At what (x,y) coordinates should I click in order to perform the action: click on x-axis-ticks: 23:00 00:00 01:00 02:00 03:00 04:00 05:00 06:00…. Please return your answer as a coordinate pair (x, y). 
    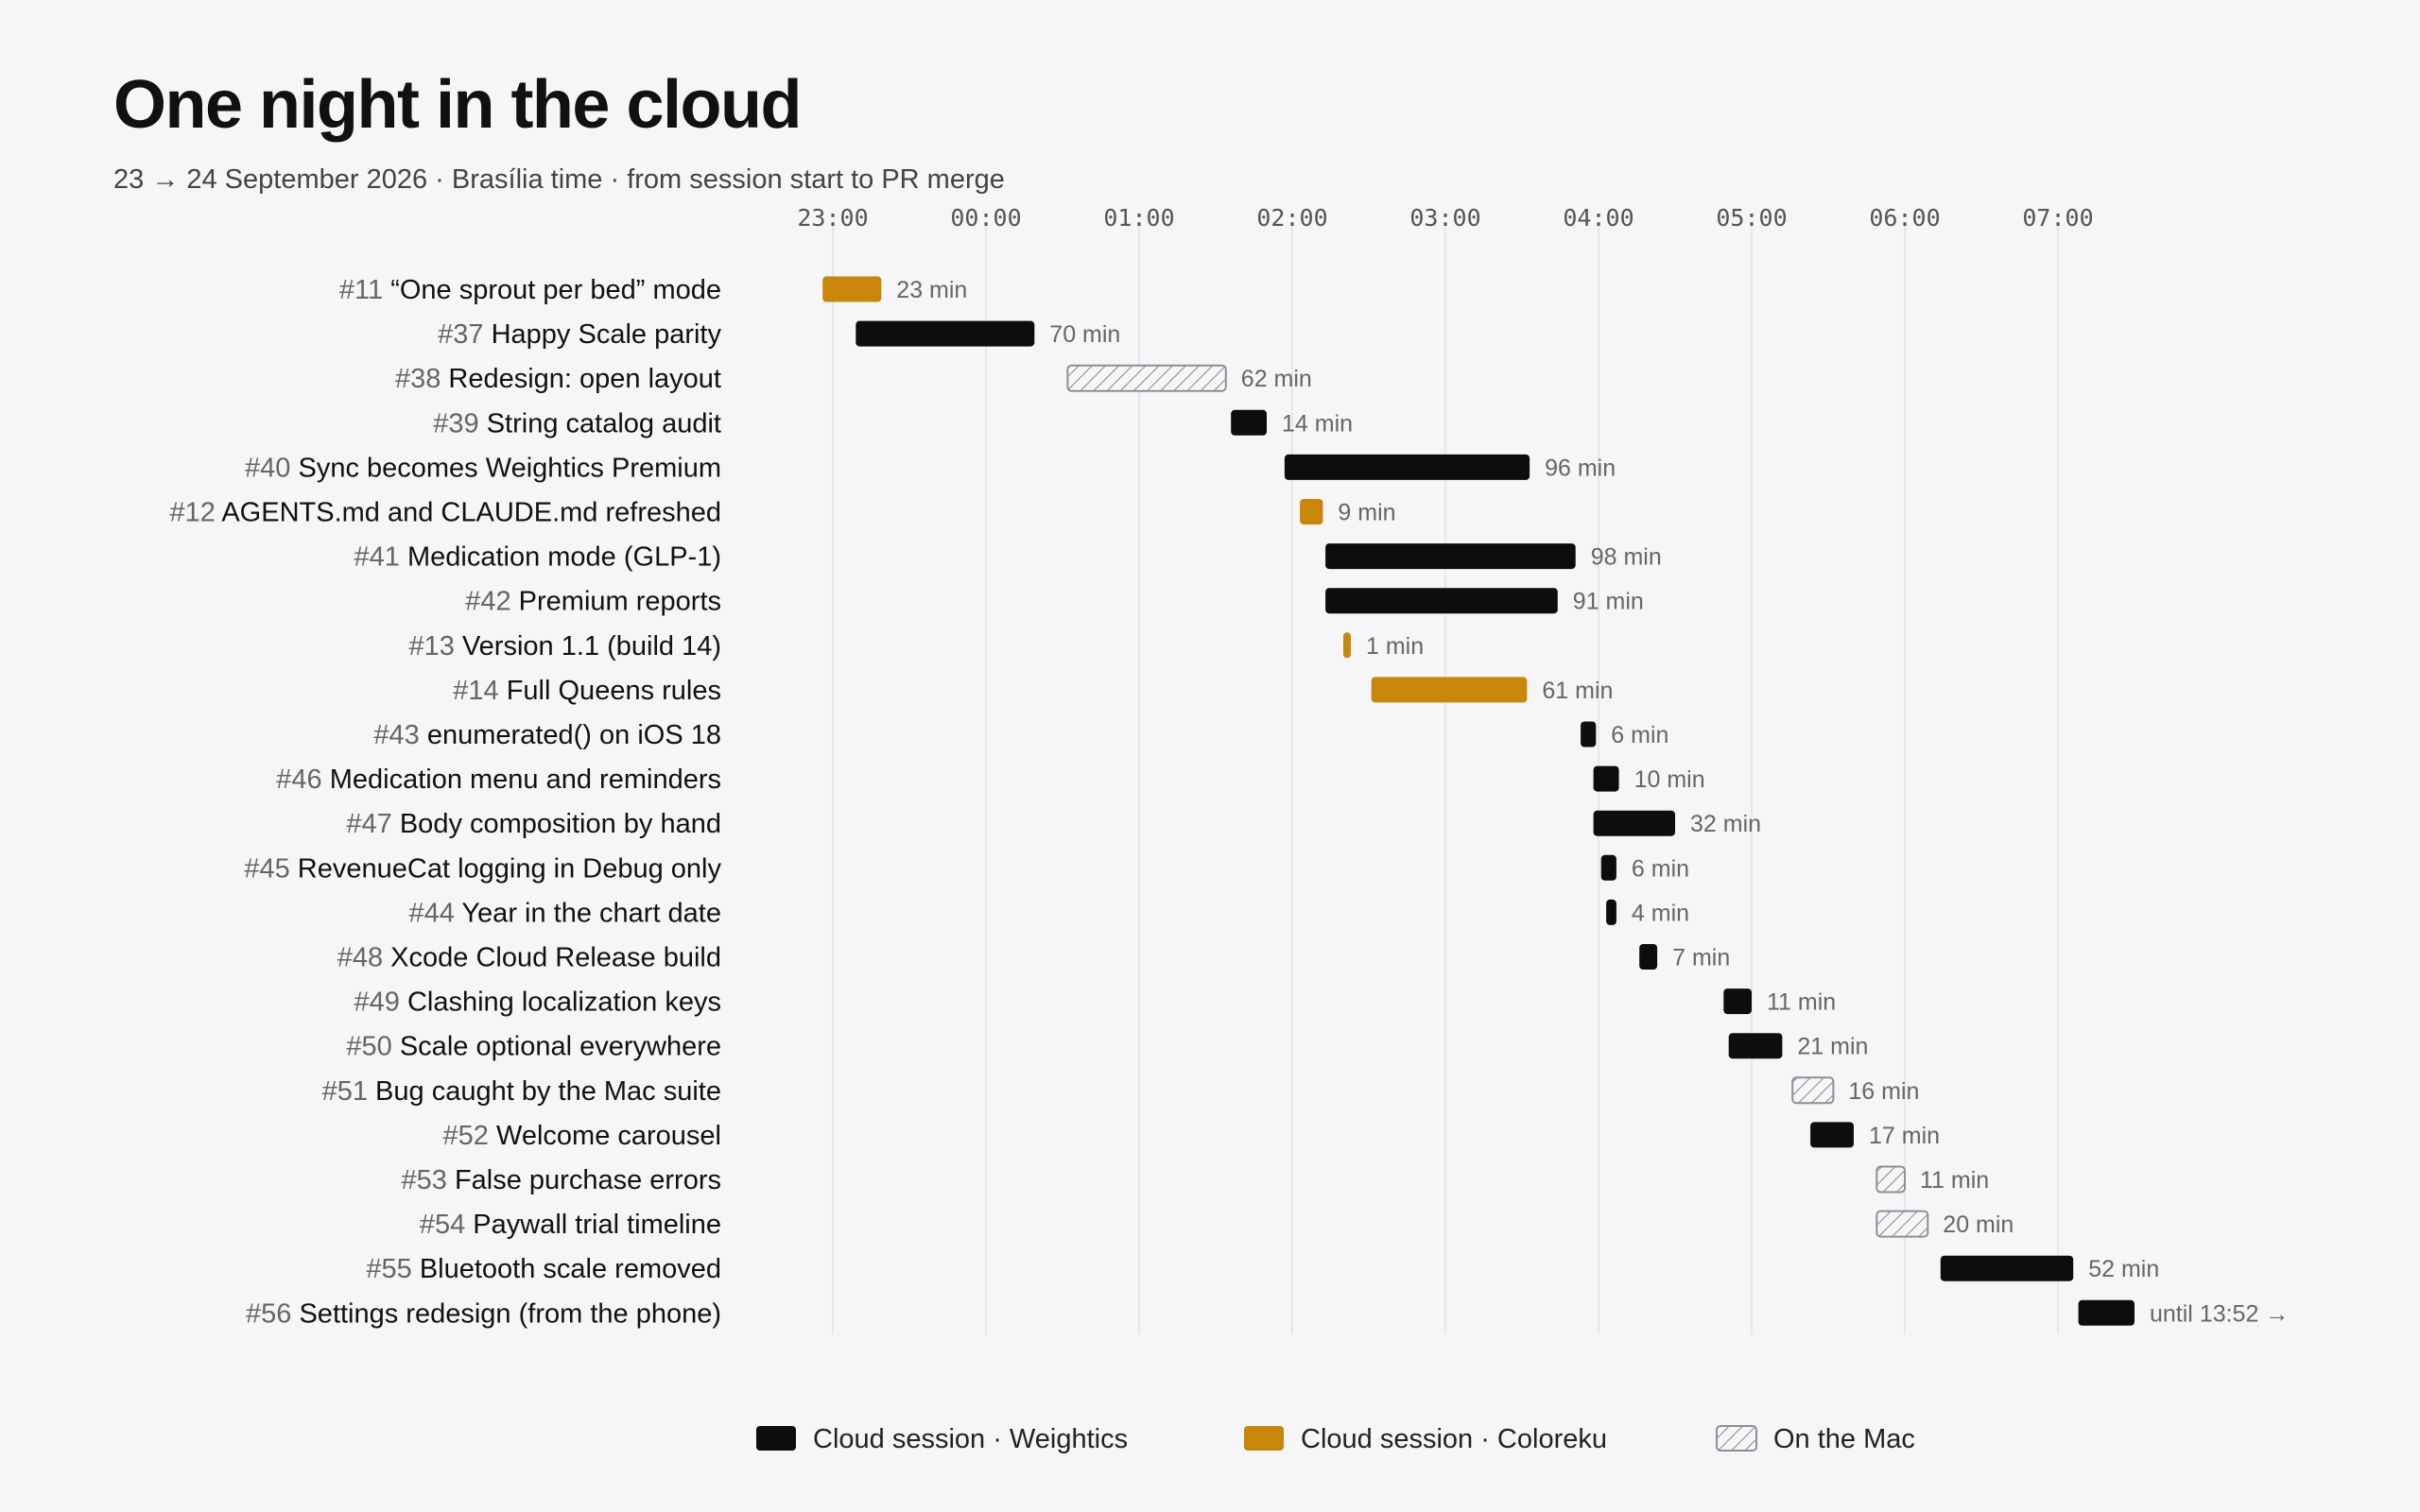
    Looking at the image, I should click on (1445, 218).